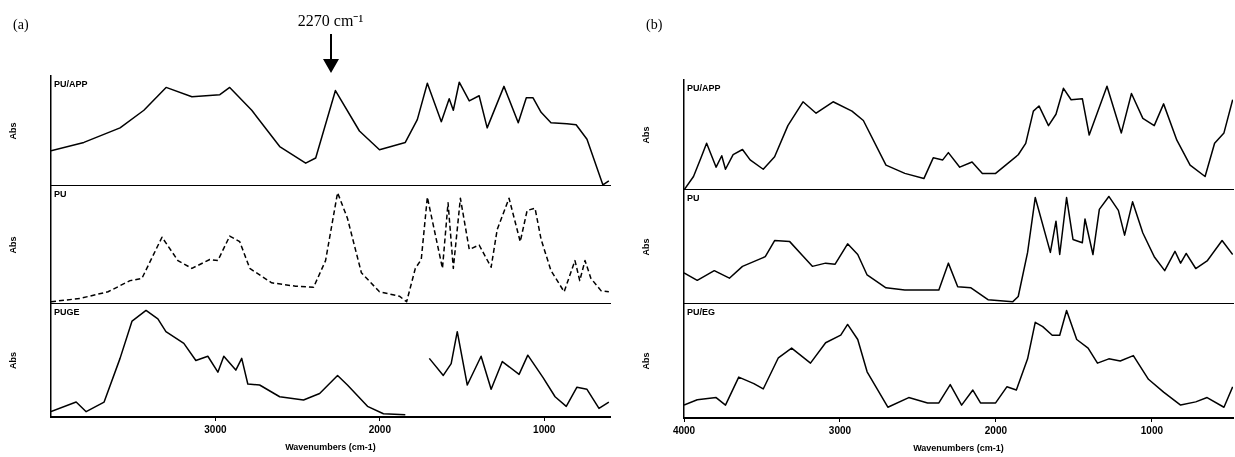 The width and height of the screenshot is (1235, 457). What do you see at coordinates (654, 24) in the screenshot?
I see `chart-title: (b)` at bounding box center [654, 24].